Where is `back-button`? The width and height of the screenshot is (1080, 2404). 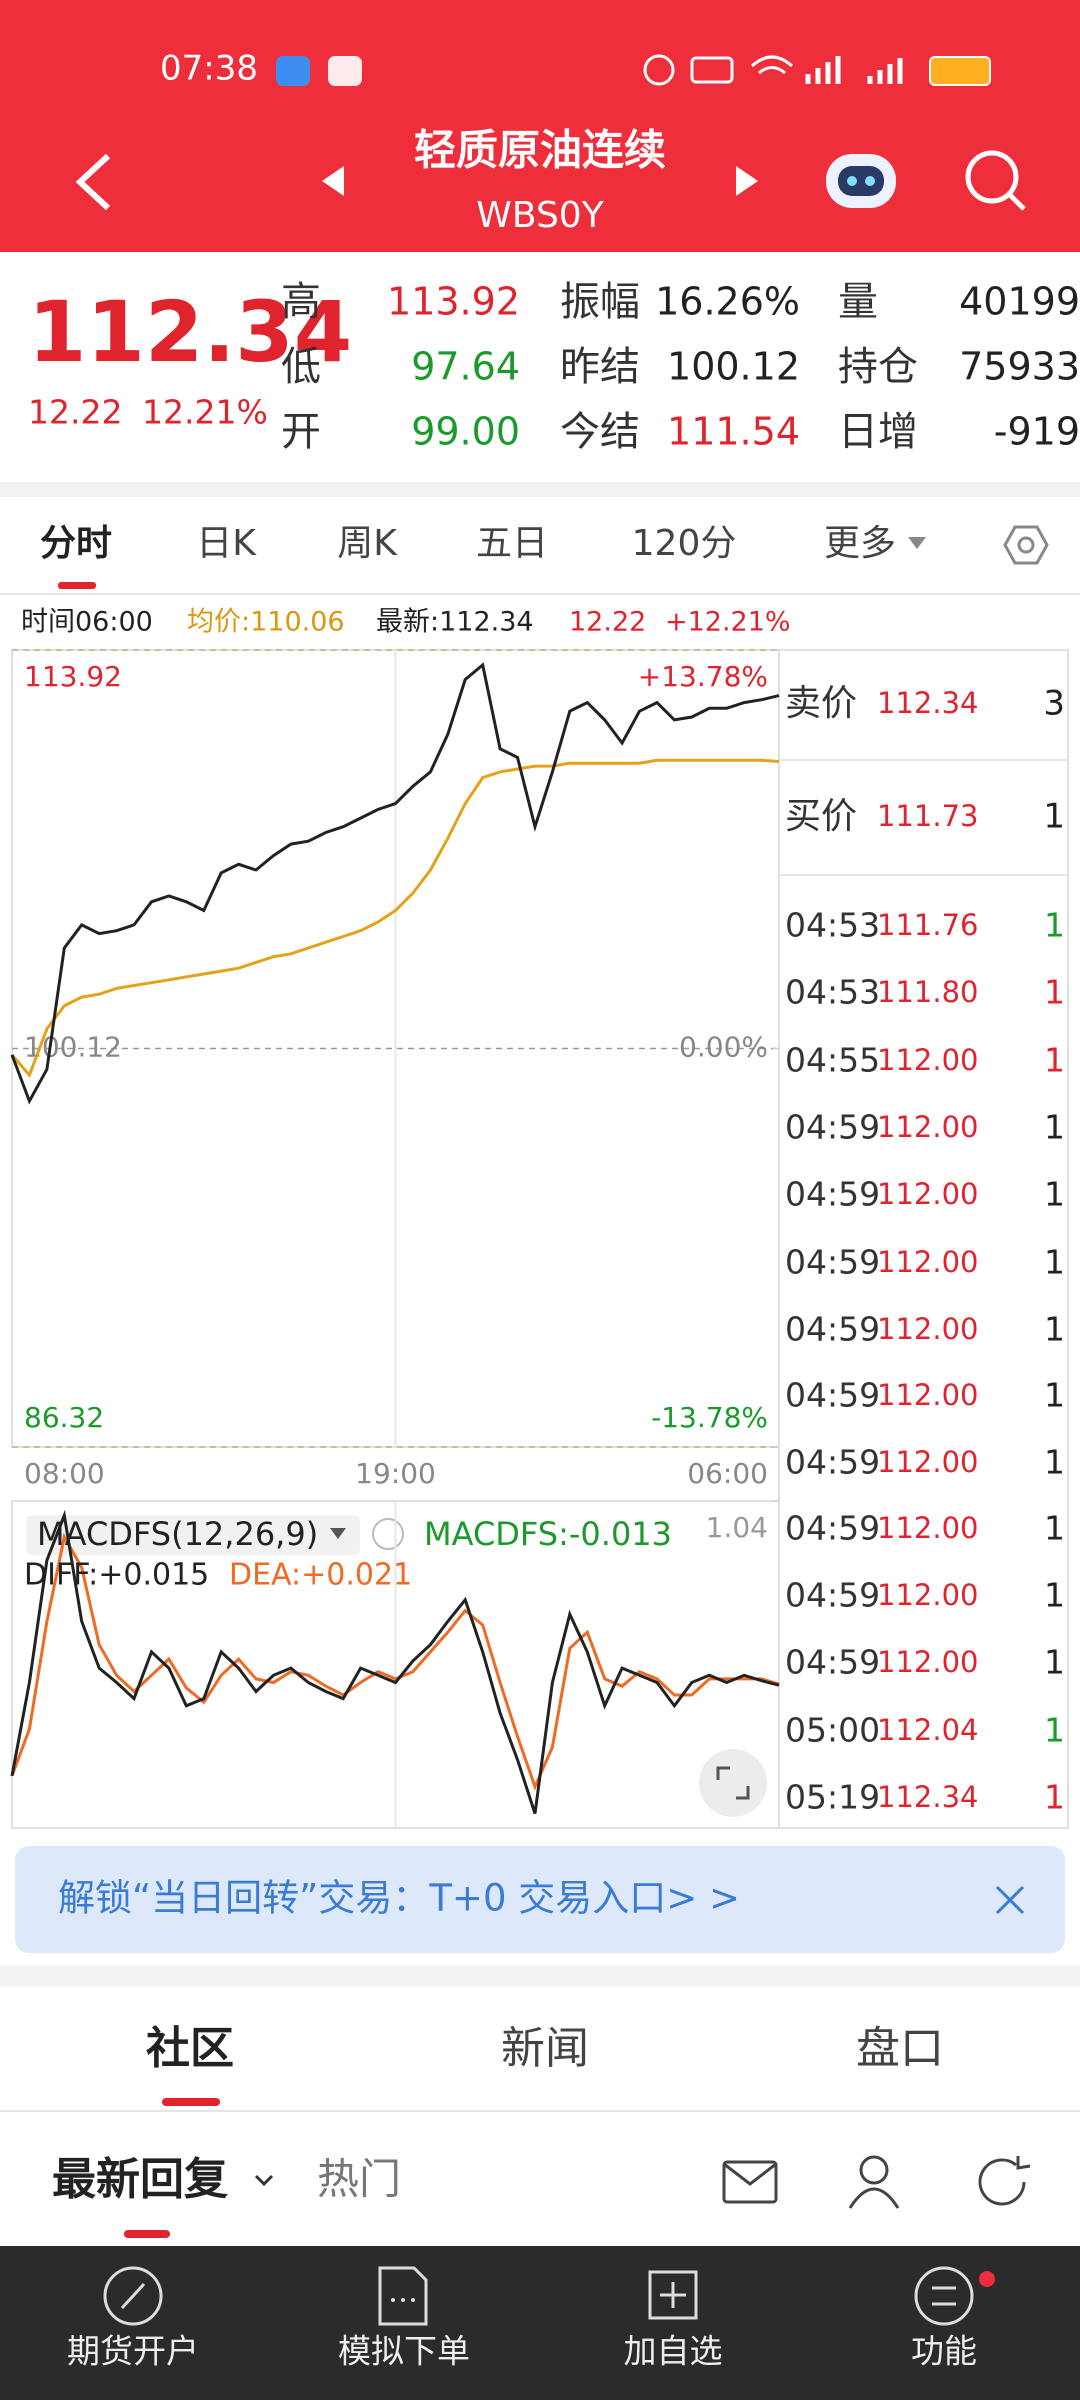 back-button is located at coordinates (93, 182).